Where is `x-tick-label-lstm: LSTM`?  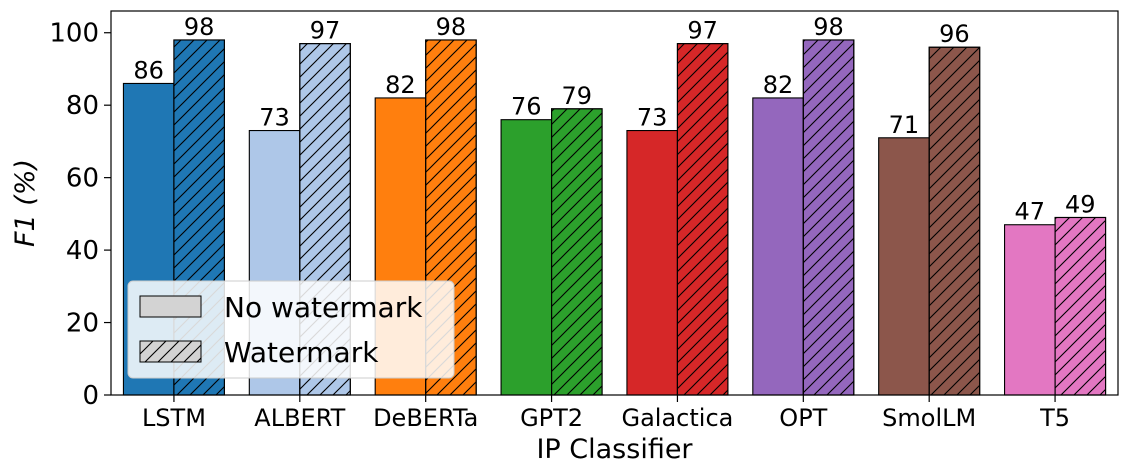
x-tick-label-lstm: LSTM is located at coordinates (174, 418).